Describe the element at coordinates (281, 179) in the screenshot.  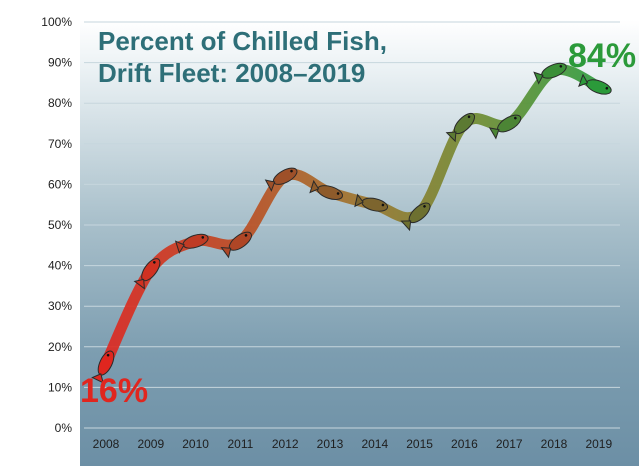
I see `data-point-2012` at that location.